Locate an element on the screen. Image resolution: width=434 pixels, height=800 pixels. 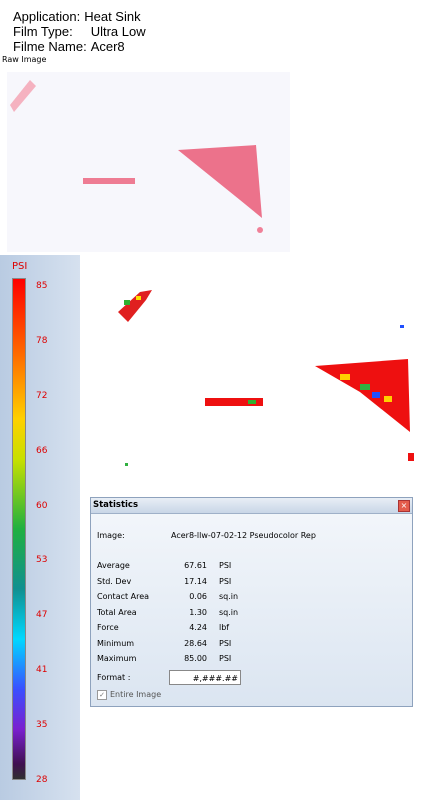
stat-label: Std. Dev is located at coordinates (114, 581).